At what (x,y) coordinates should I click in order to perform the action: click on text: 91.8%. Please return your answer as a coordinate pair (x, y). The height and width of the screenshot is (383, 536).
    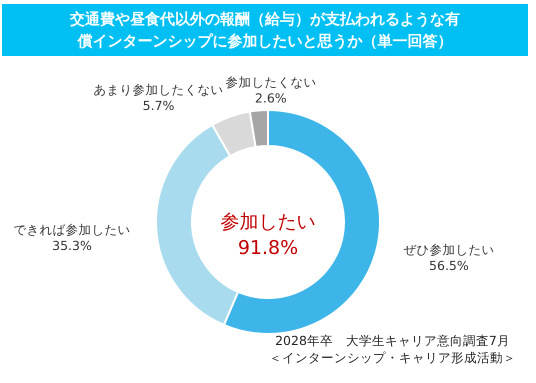
    Looking at the image, I should click on (268, 248).